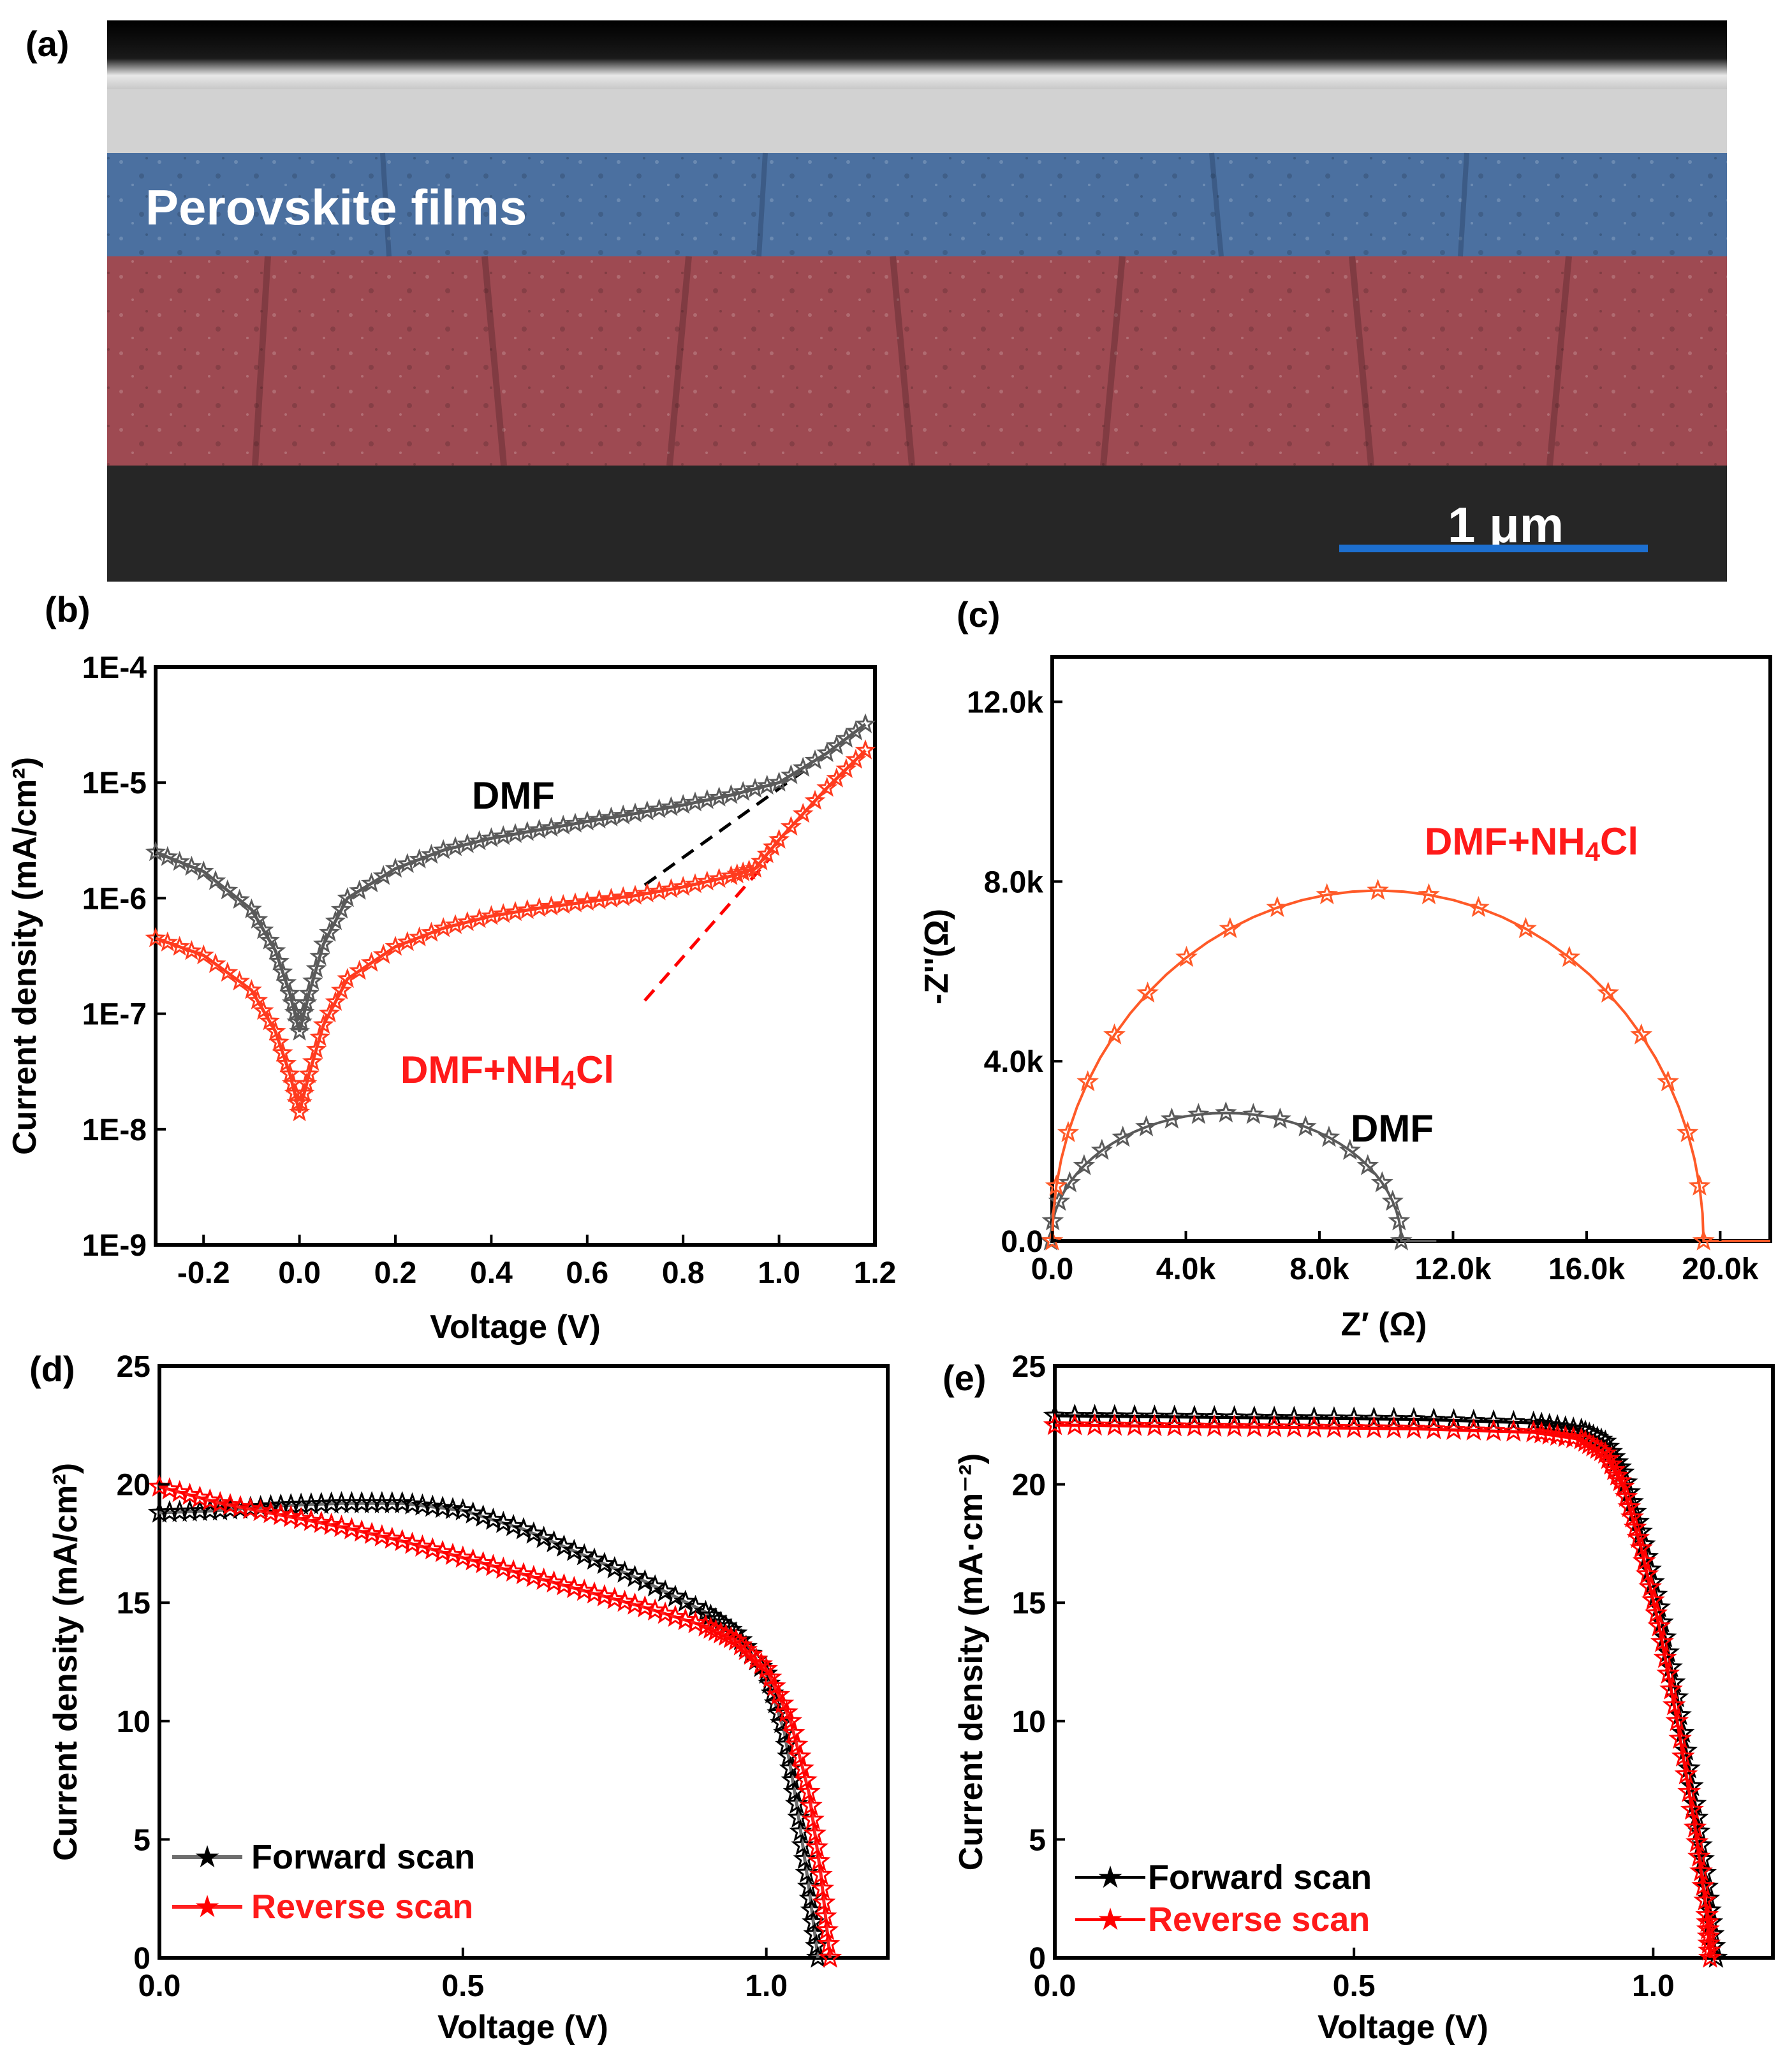  What do you see at coordinates (68, 609) in the screenshot?
I see `panel-label-b: (b)` at bounding box center [68, 609].